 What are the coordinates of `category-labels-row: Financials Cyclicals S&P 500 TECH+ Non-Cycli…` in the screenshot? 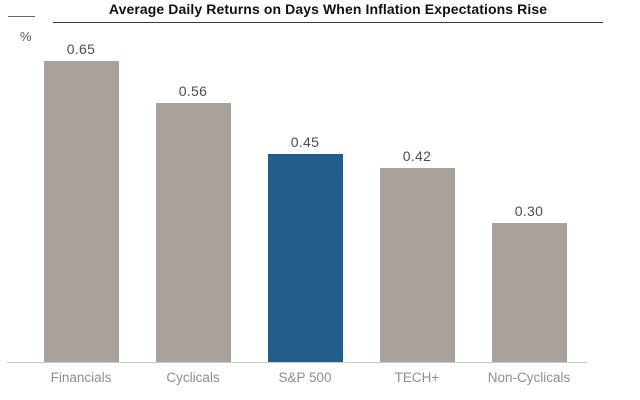 It's located at (305, 378).